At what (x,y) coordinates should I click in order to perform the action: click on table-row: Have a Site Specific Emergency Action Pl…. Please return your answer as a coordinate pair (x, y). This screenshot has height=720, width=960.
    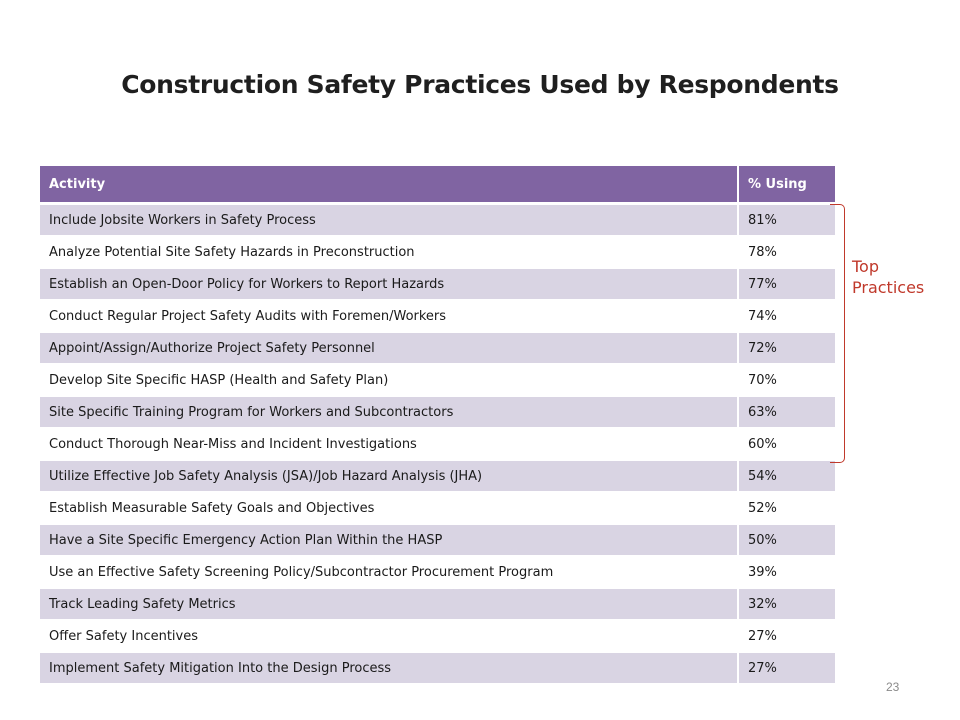
    Looking at the image, I should click on (437, 540).